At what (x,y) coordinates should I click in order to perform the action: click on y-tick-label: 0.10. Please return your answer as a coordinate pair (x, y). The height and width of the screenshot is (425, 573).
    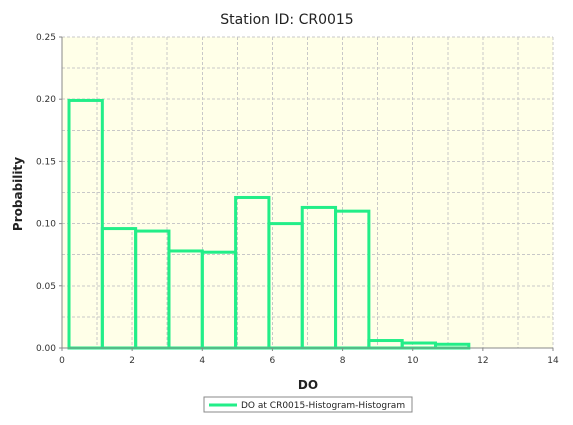
    Looking at the image, I should click on (46, 225).